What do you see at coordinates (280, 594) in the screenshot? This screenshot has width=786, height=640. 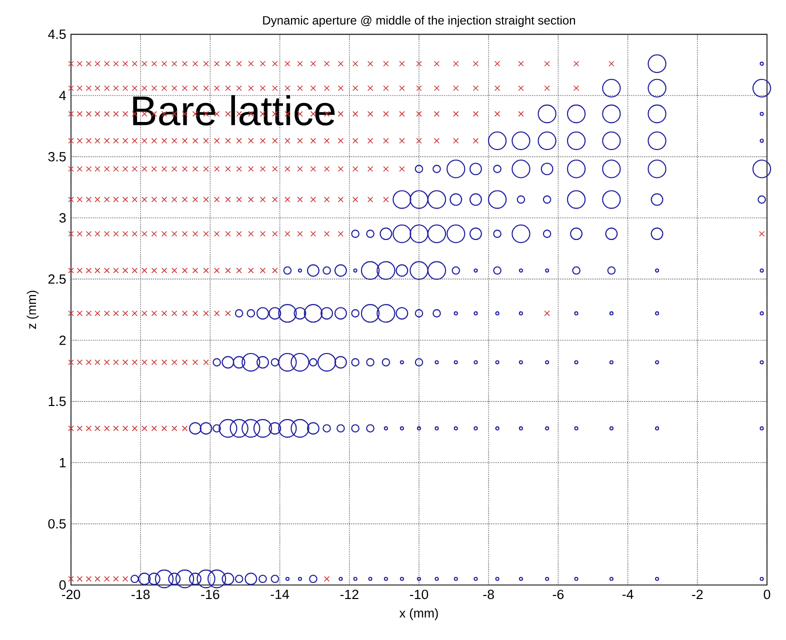 I see `x-tick-label: -14` at bounding box center [280, 594].